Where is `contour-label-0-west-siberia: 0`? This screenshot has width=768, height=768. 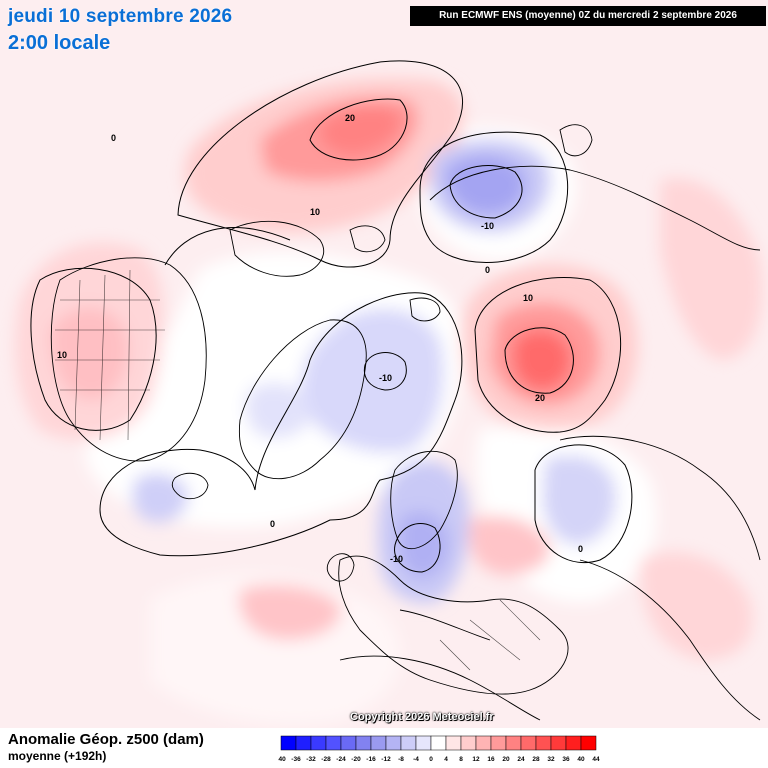 contour-label-0-west-siberia: 0 is located at coordinates (487, 270).